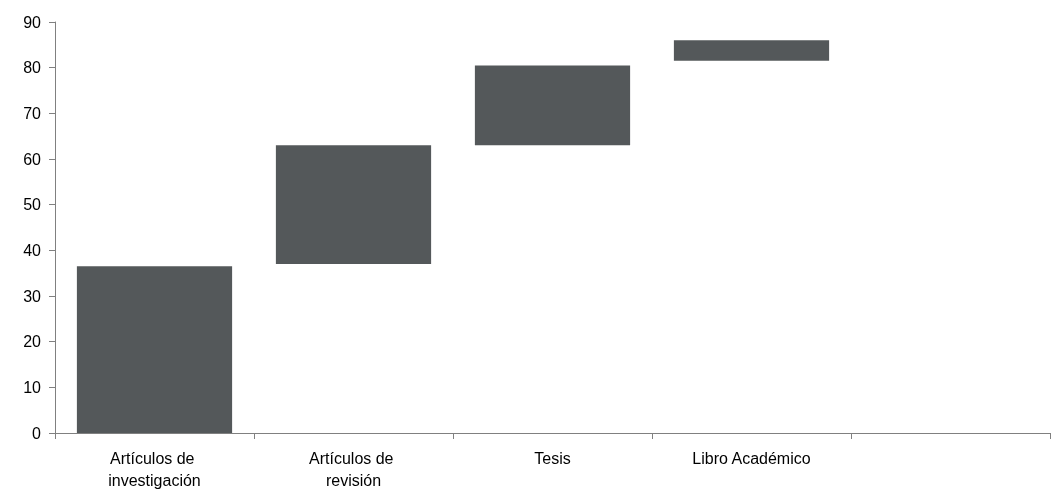  I want to click on y-tick-label: 60, so click(32, 159).